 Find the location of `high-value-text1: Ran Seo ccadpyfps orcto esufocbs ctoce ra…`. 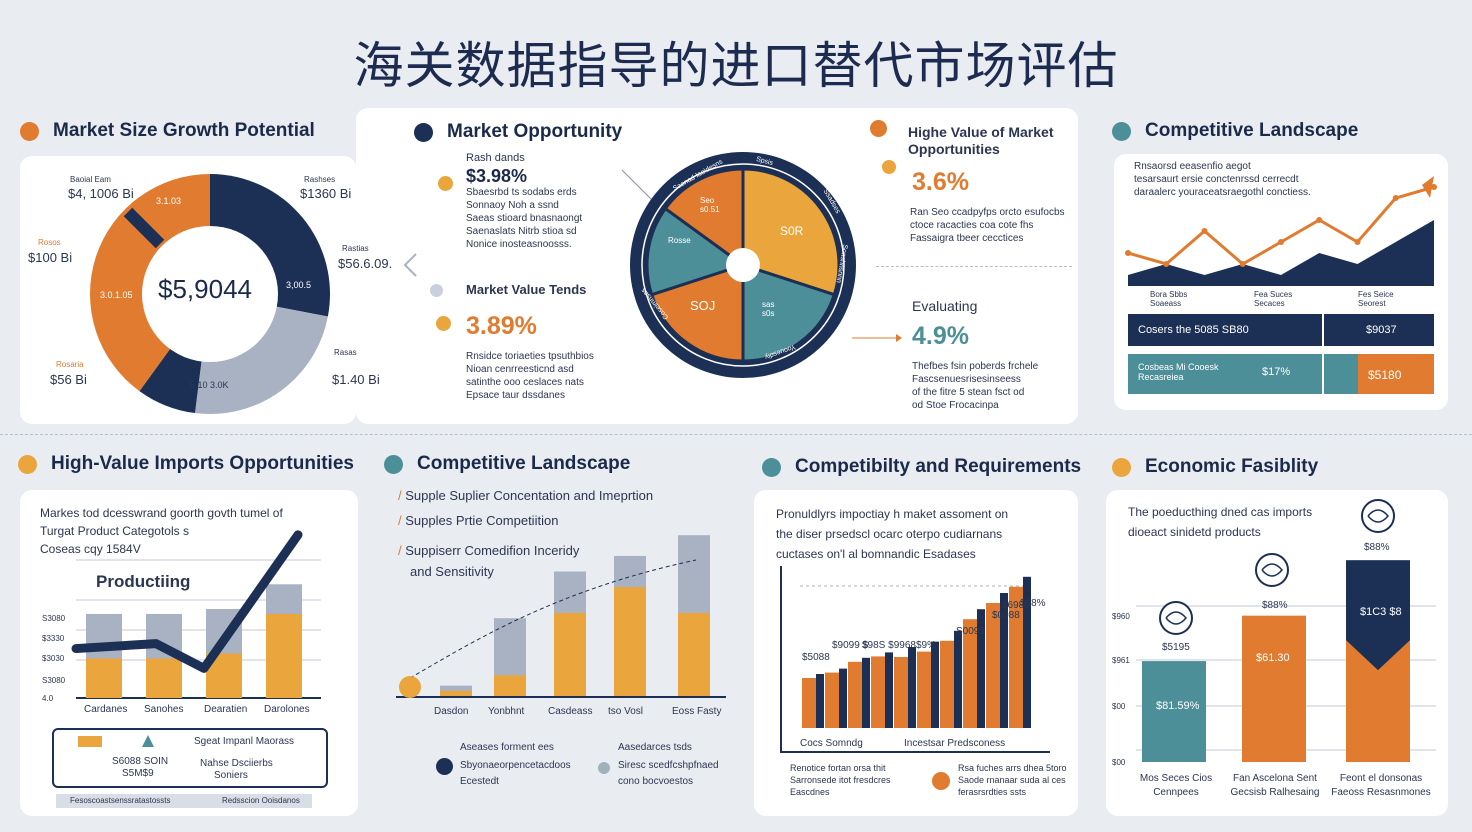

high-value-text1: Ran Seo ccadpyfps orcto esufocbs ctoce ra… is located at coordinates (990, 225).